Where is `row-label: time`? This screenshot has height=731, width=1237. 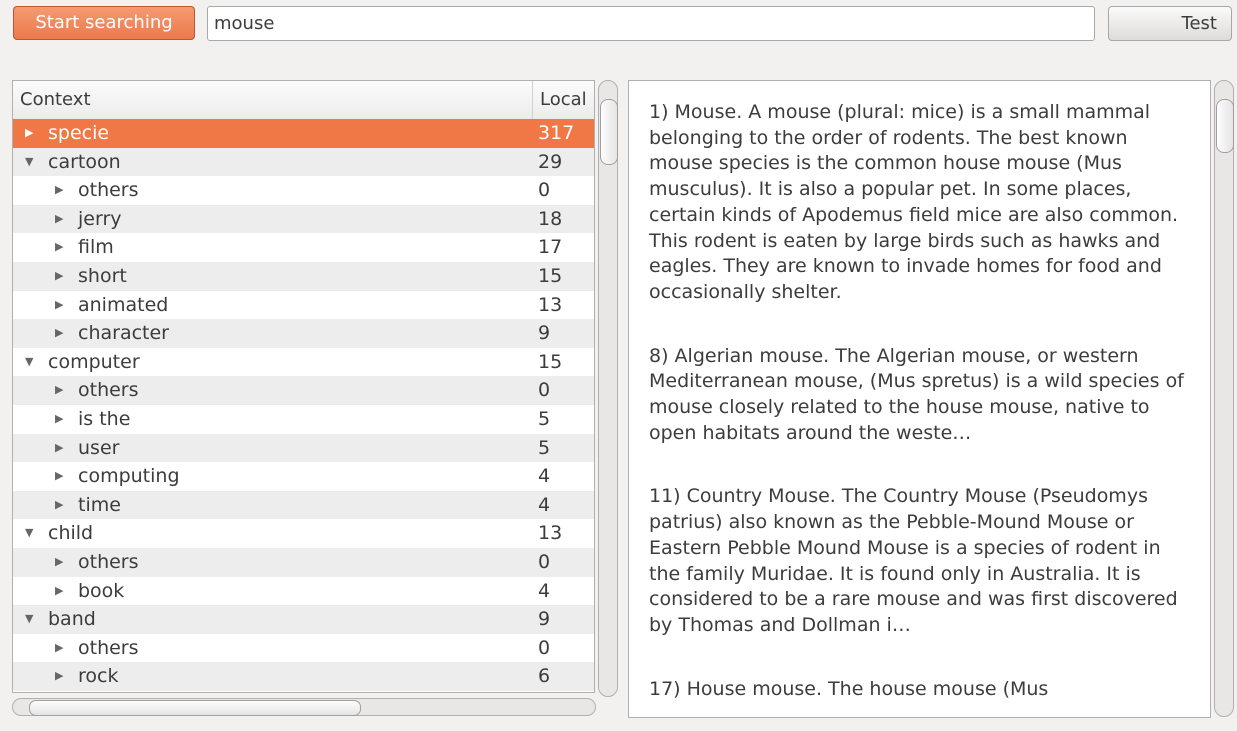 row-label: time is located at coordinates (99, 504).